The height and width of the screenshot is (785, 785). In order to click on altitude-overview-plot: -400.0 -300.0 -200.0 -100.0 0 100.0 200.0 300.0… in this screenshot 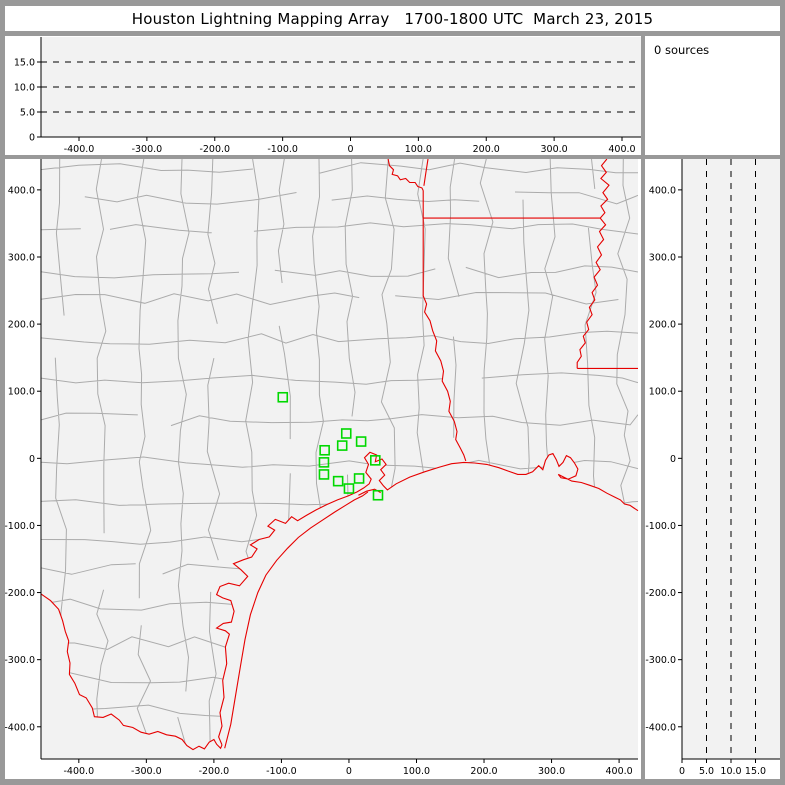, I will do `click(323, 95)`.